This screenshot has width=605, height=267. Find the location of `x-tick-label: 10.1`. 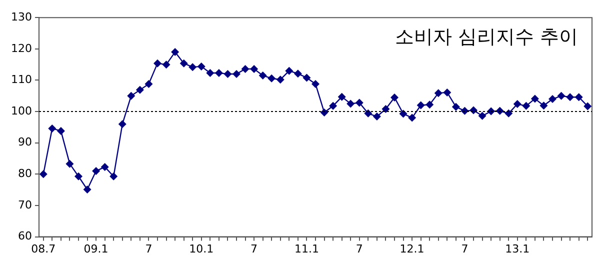

x-tick-label: 10.1 is located at coordinates (201, 249).